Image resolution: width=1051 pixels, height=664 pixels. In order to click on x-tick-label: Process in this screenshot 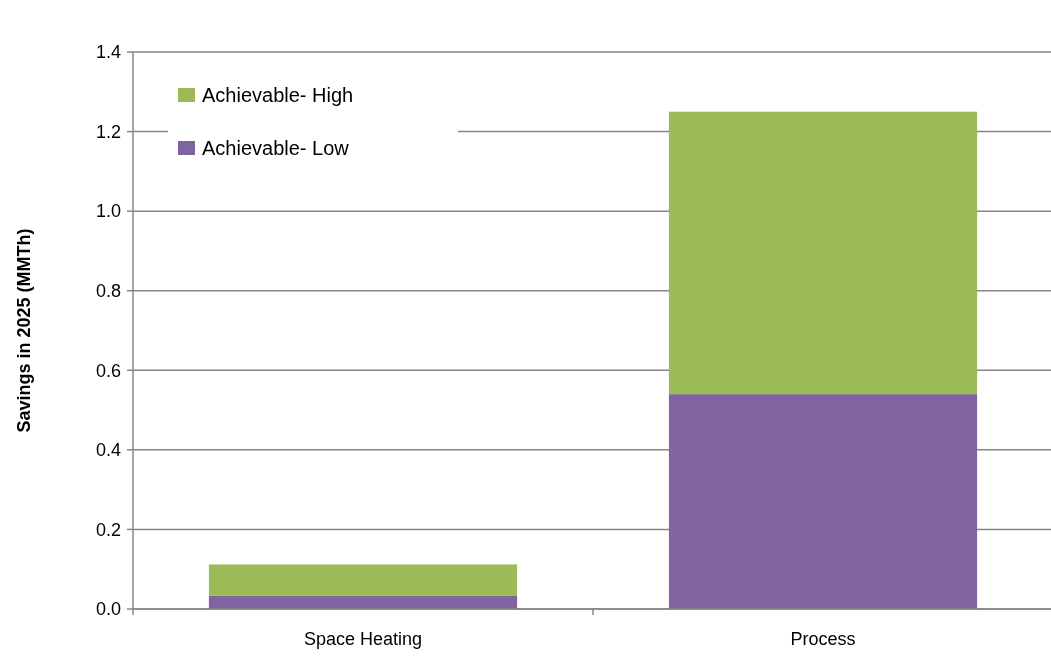, I will do `click(823, 639)`.